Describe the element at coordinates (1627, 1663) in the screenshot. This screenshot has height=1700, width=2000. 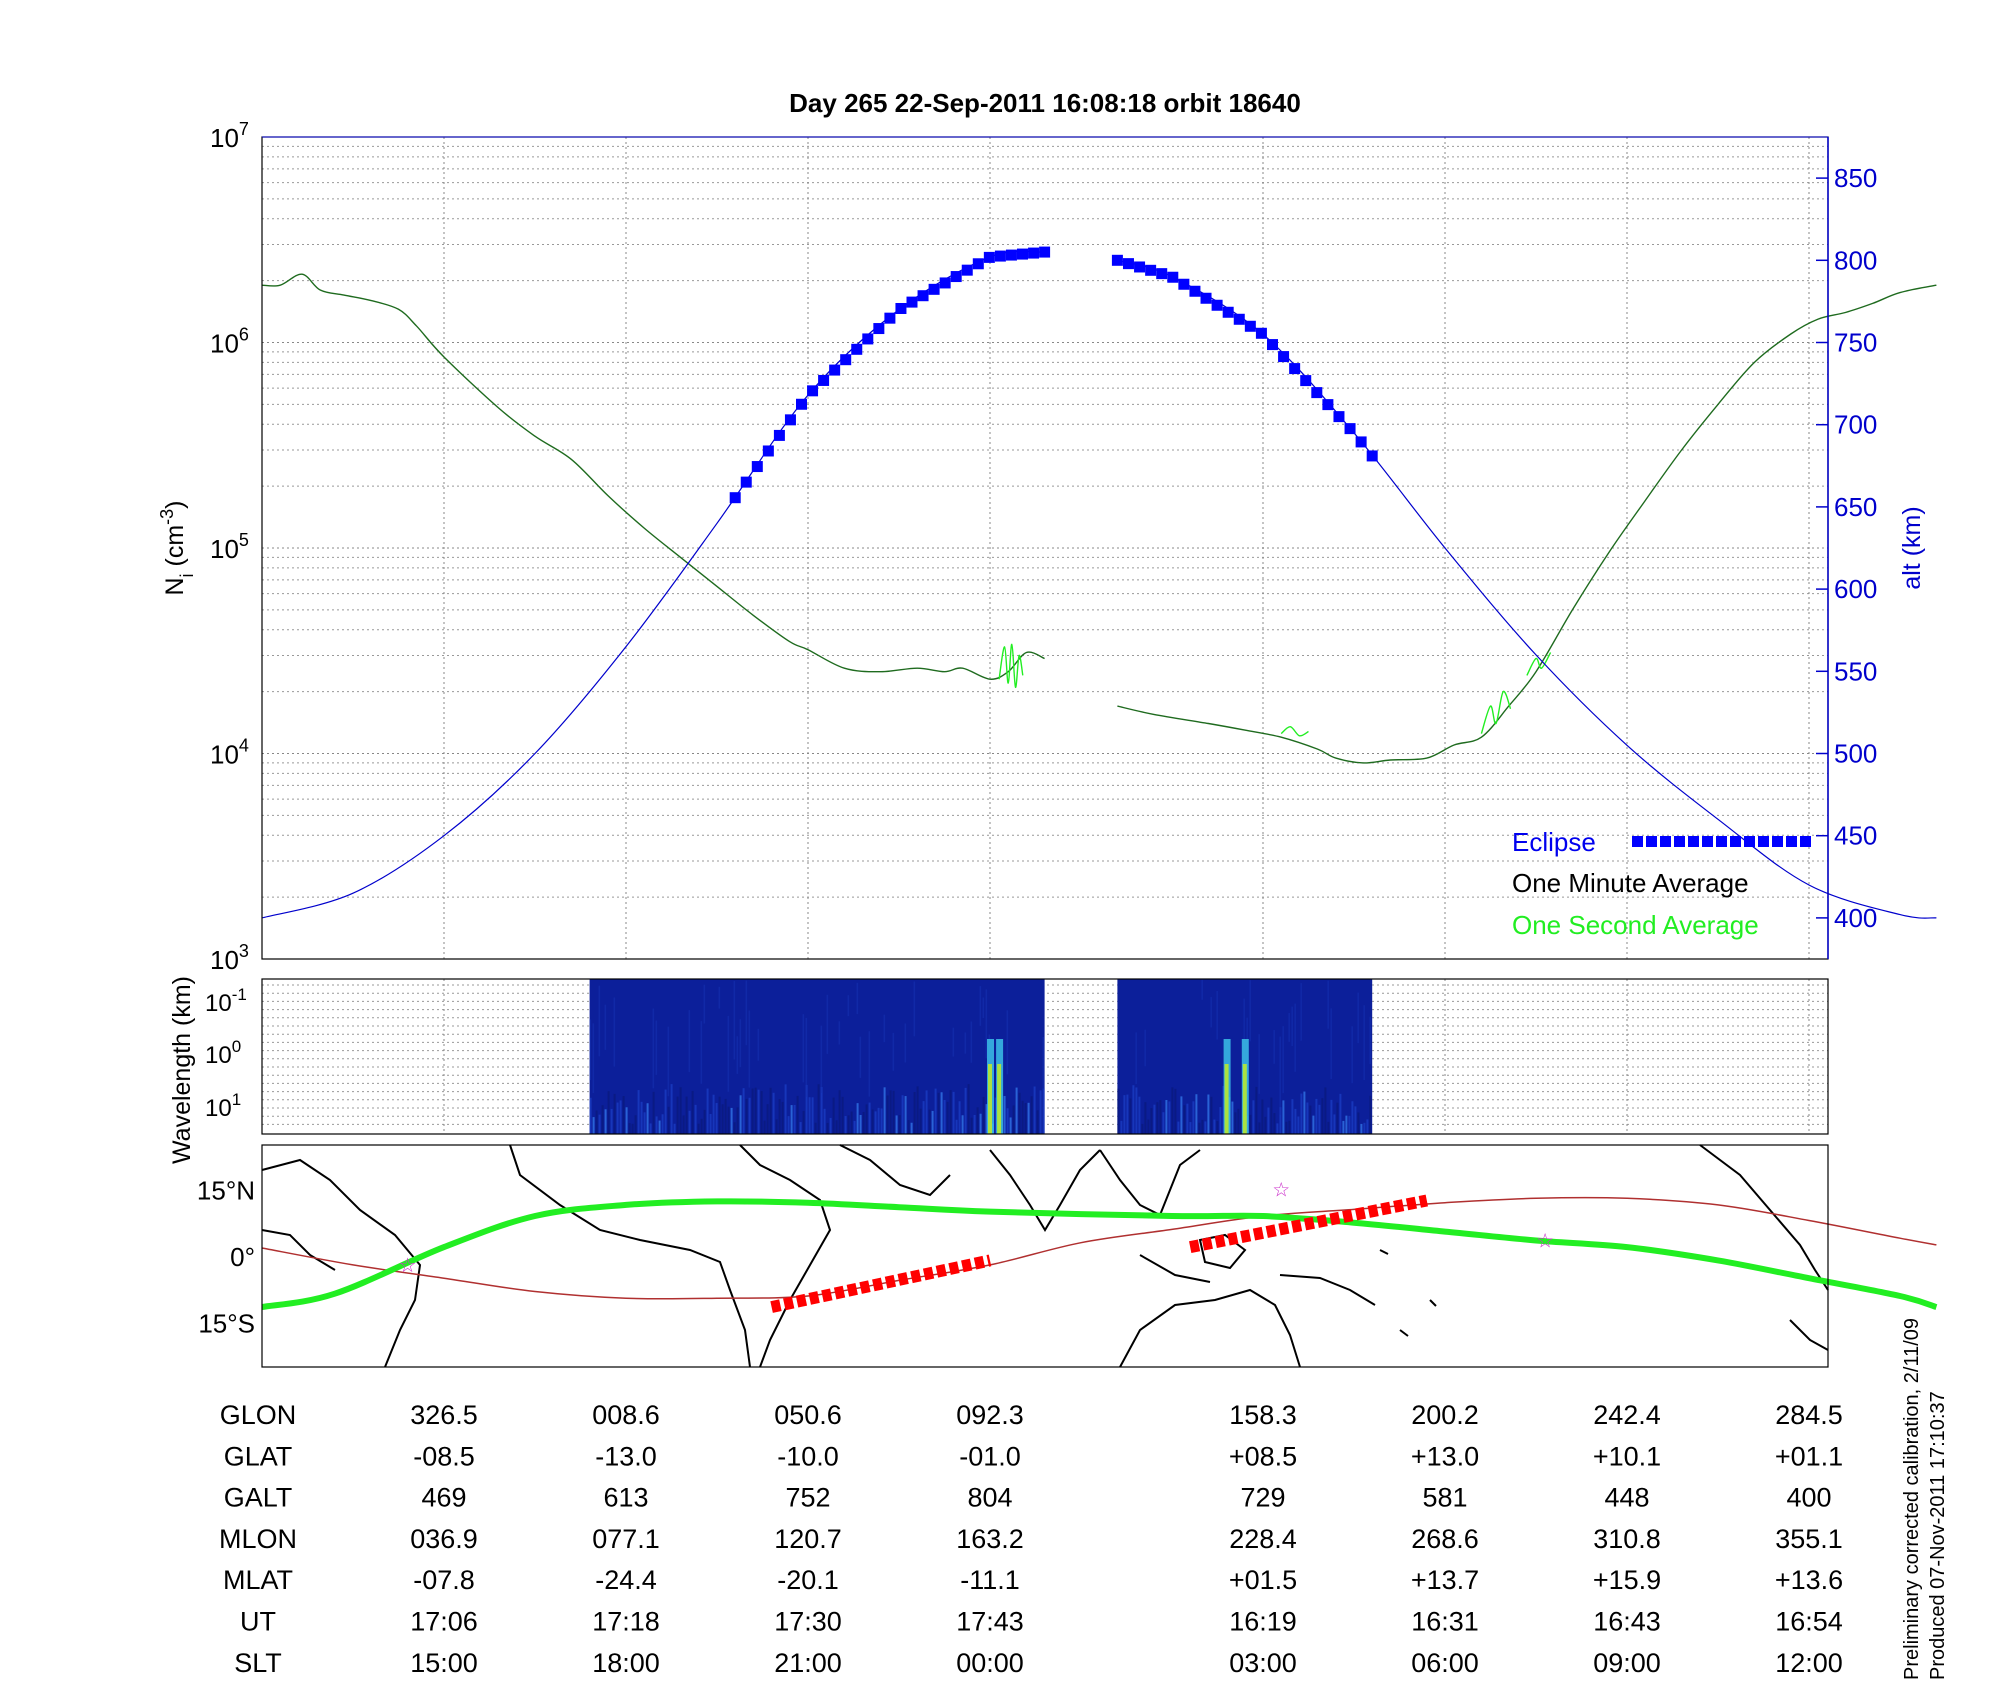
I see `table-cell: 09:00` at that location.